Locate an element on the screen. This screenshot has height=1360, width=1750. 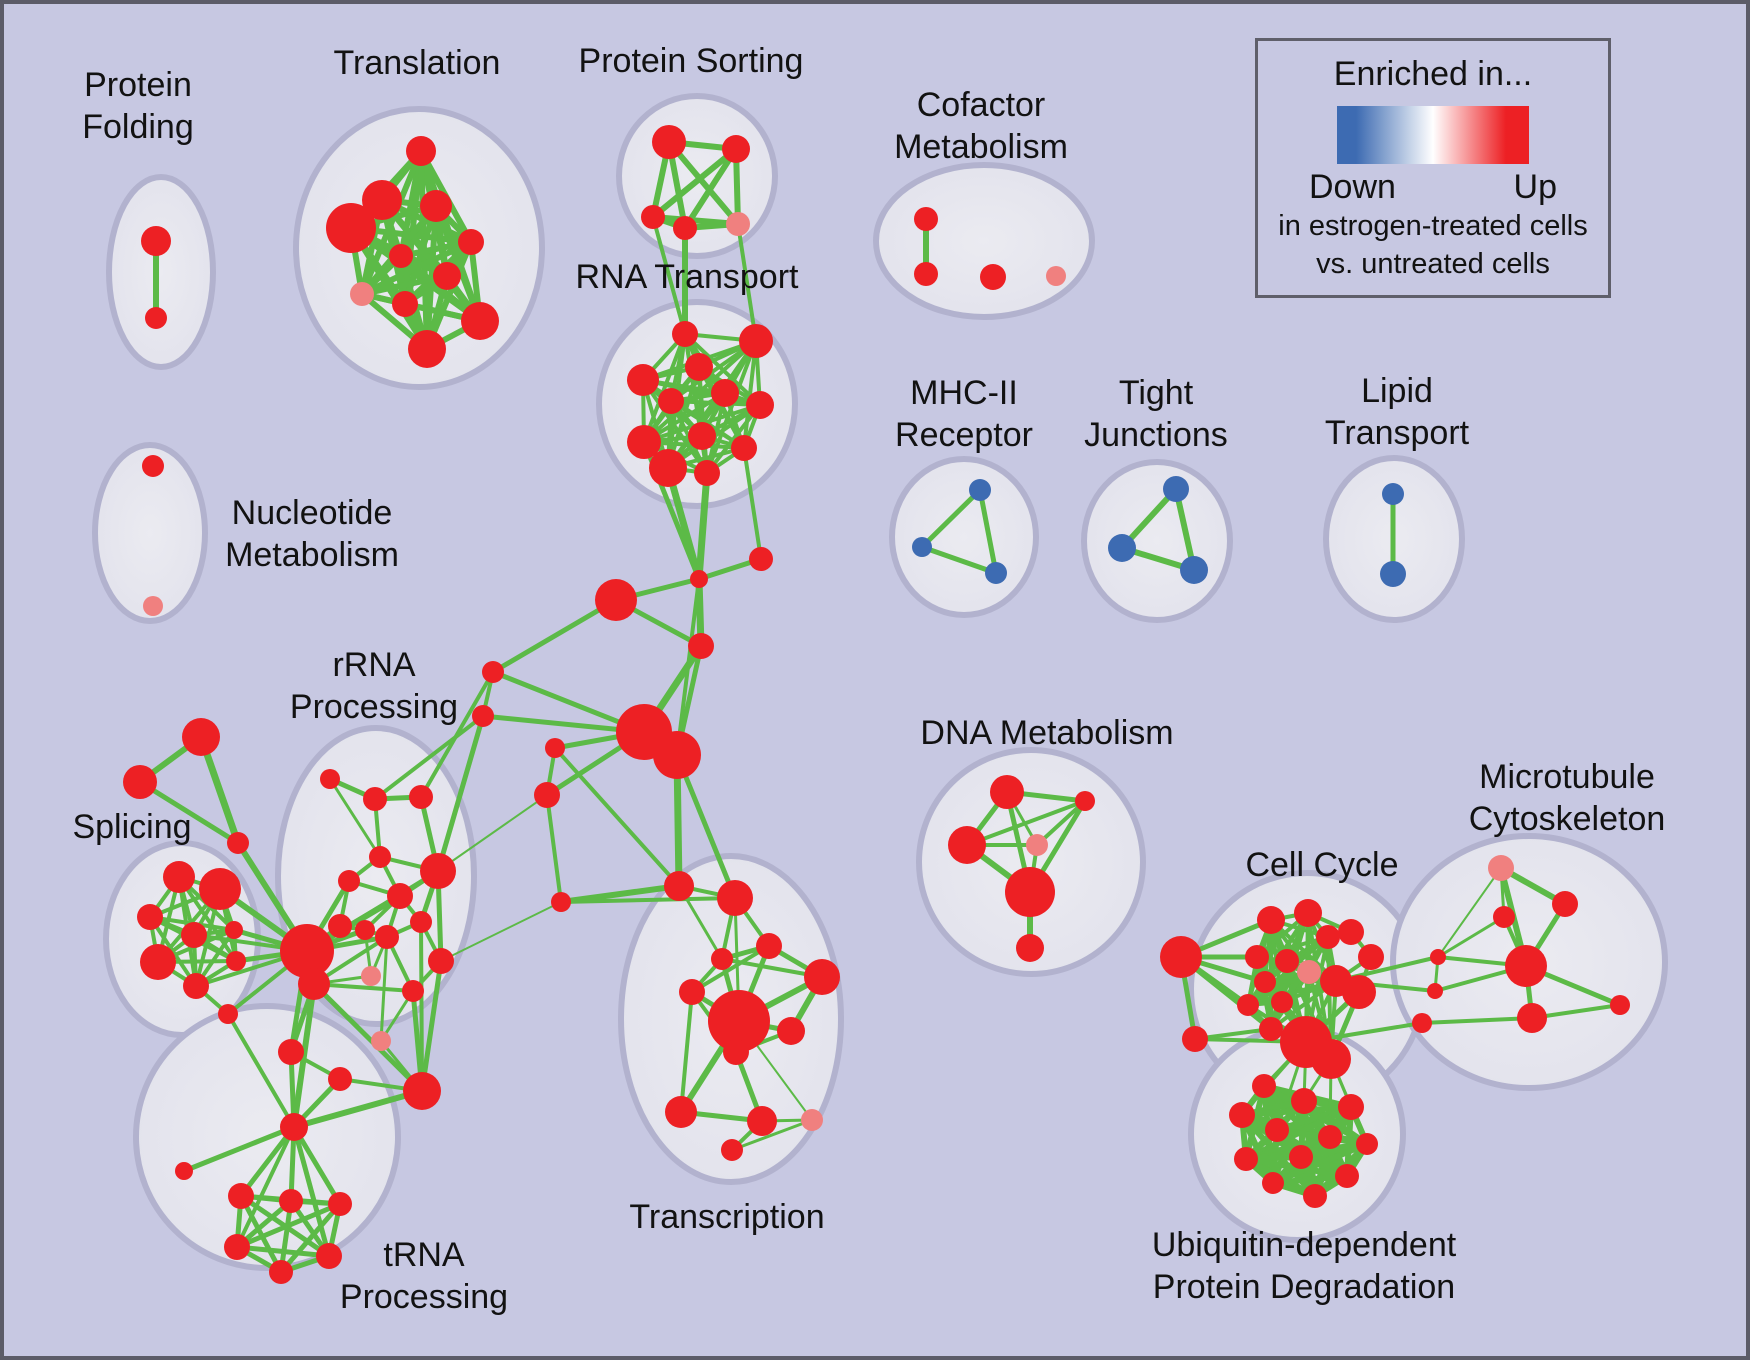
node-UB12 is located at coordinates (1315, 1196).